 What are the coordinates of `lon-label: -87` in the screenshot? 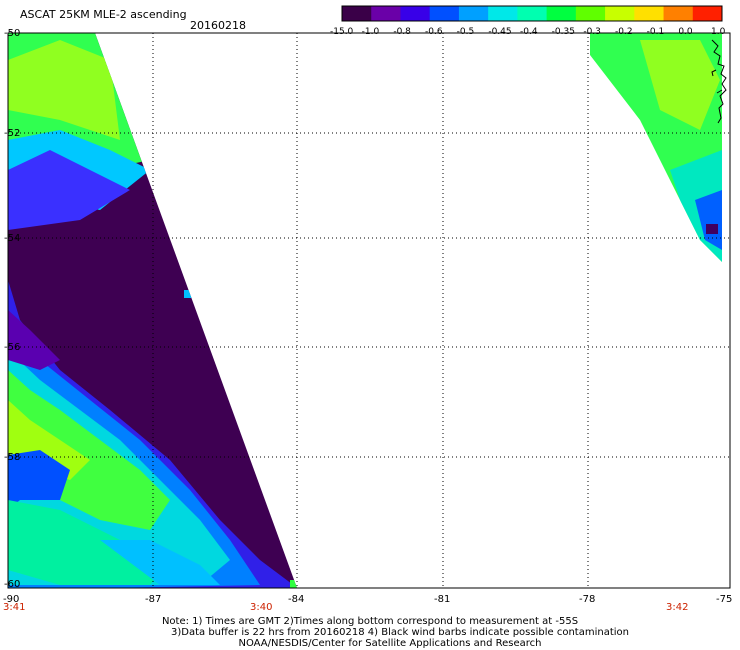 It's located at (153, 599).